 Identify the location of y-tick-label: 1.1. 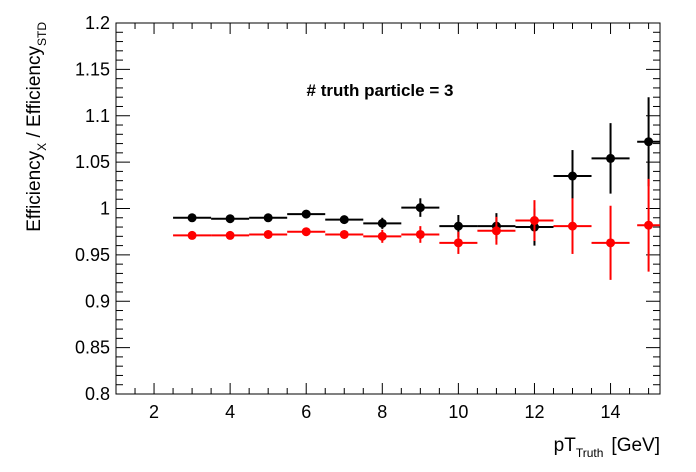
(97, 116).